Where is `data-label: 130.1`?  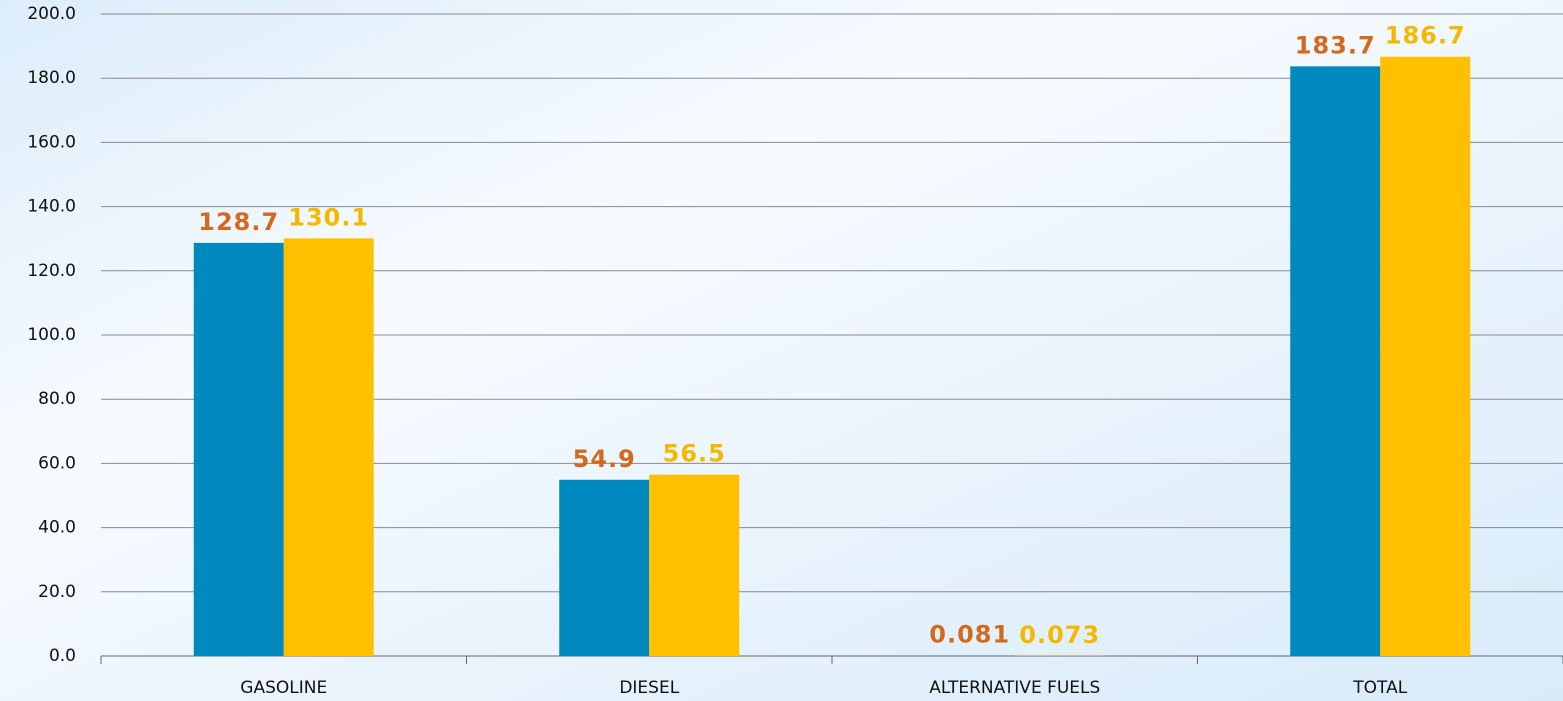
data-label: 130.1 is located at coordinates (328, 217).